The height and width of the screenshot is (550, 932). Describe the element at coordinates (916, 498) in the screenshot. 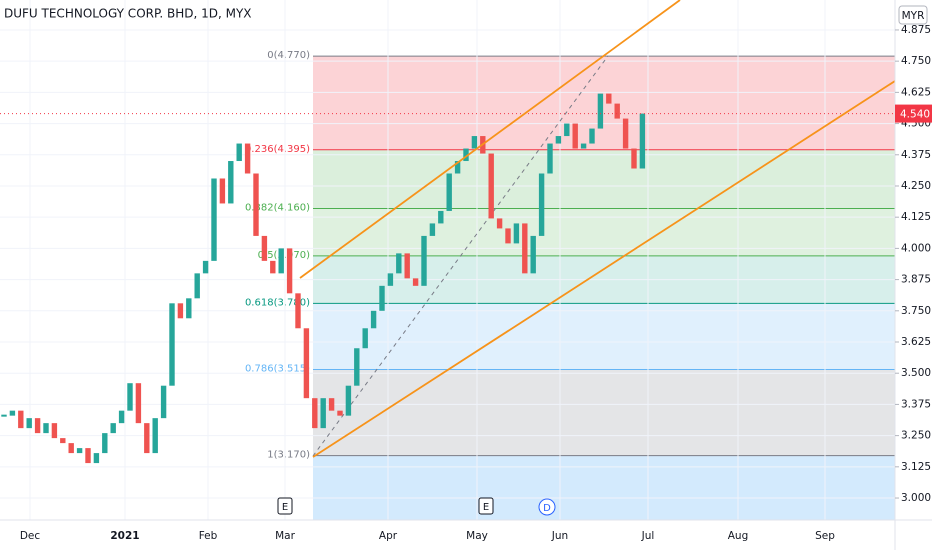

I see `y-tick-label: 3.000` at that location.